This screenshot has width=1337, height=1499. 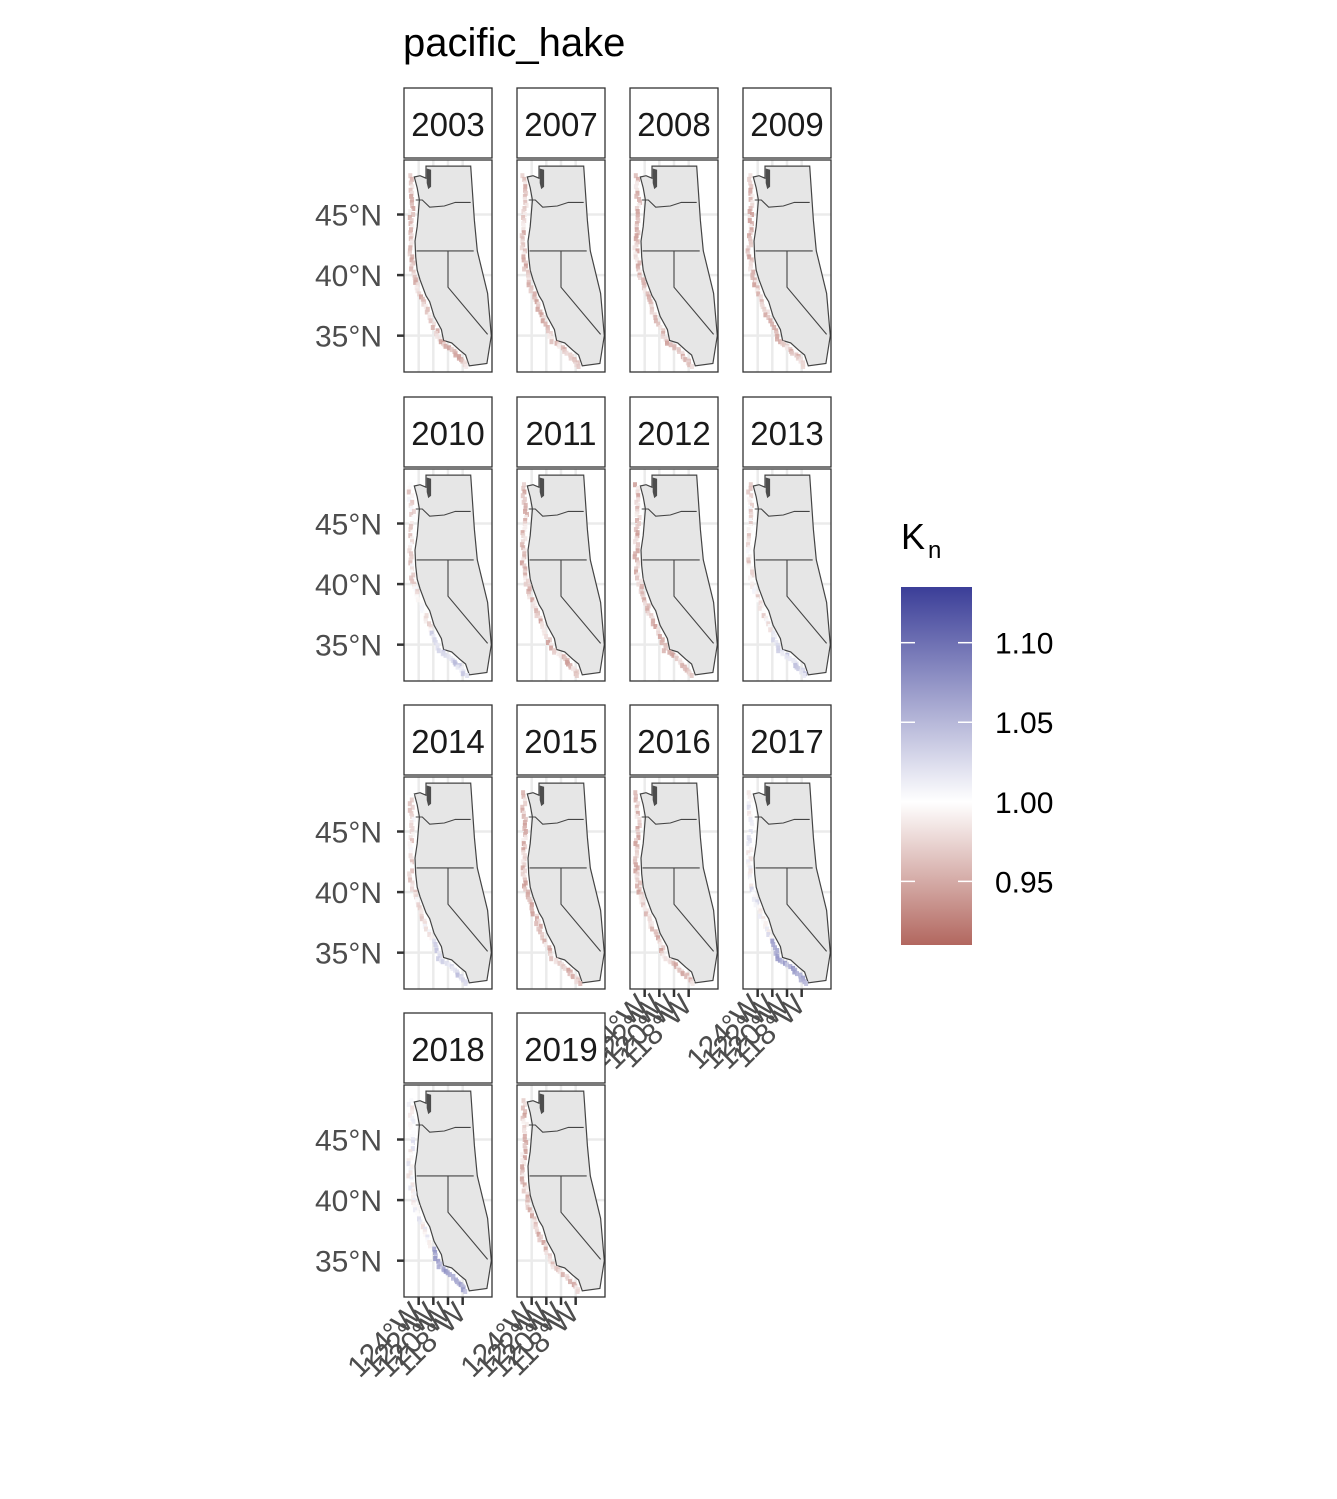 I want to click on panel-border, so click(x=448, y=575).